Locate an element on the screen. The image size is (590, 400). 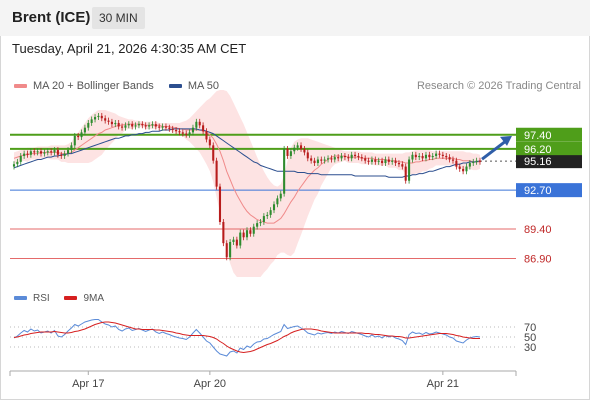
chart-legend: MA 20 + Bollinger Bands MA 50 is located at coordinates (122, 86).